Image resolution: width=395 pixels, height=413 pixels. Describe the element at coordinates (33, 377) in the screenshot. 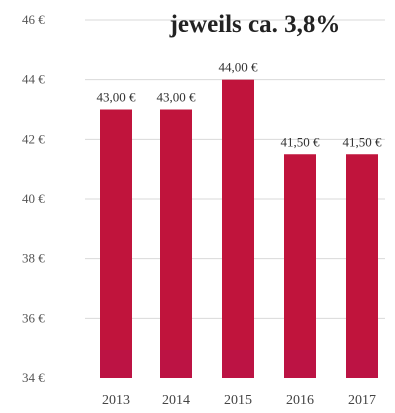

I see `y-tick-label: 34 €` at that location.